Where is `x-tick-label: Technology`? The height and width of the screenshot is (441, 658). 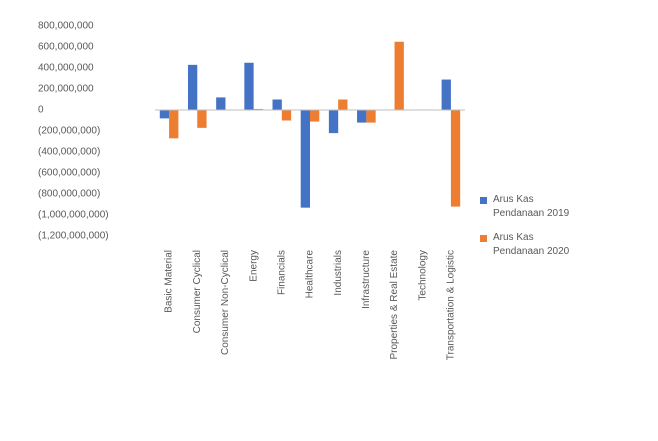
x-tick-label: Technology is located at coordinates (422, 275).